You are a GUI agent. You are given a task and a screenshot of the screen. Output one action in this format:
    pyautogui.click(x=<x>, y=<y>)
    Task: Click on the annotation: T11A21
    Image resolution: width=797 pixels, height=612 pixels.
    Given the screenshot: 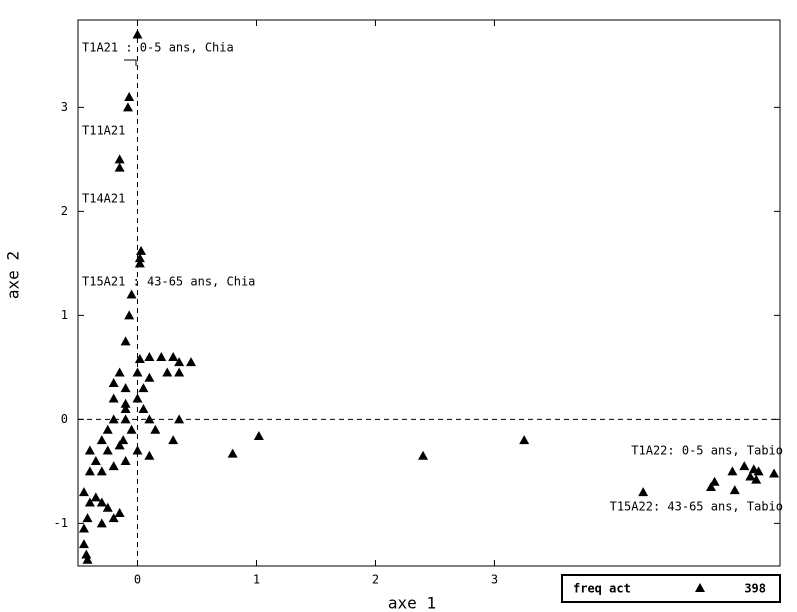 What is the action you would take?
    pyautogui.click(x=103, y=131)
    